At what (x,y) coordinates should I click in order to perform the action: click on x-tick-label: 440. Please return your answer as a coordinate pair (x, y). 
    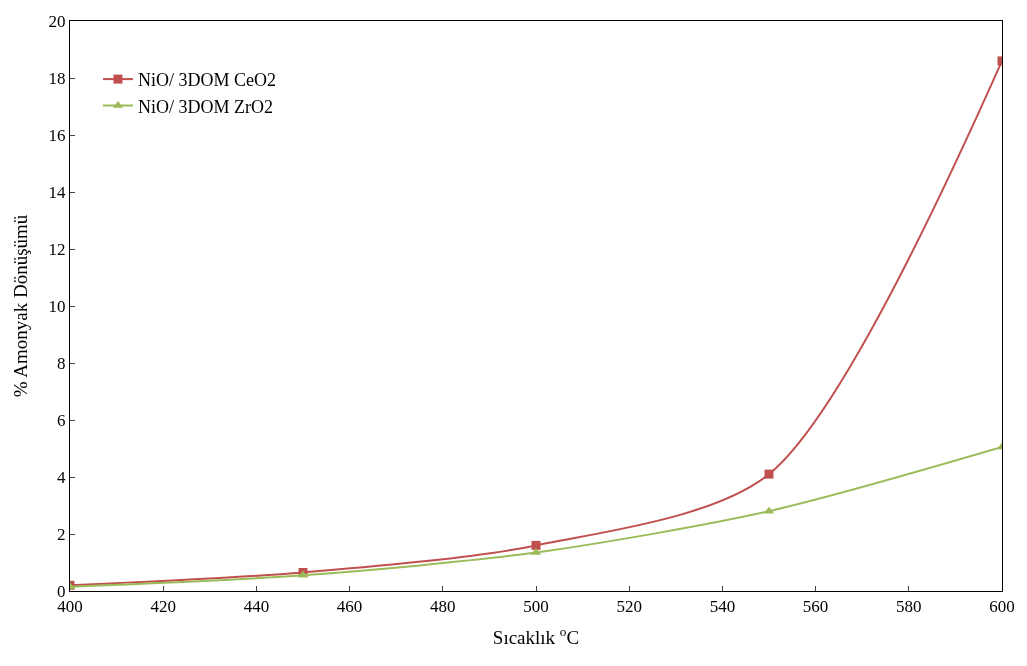
    Looking at the image, I should click on (256, 607).